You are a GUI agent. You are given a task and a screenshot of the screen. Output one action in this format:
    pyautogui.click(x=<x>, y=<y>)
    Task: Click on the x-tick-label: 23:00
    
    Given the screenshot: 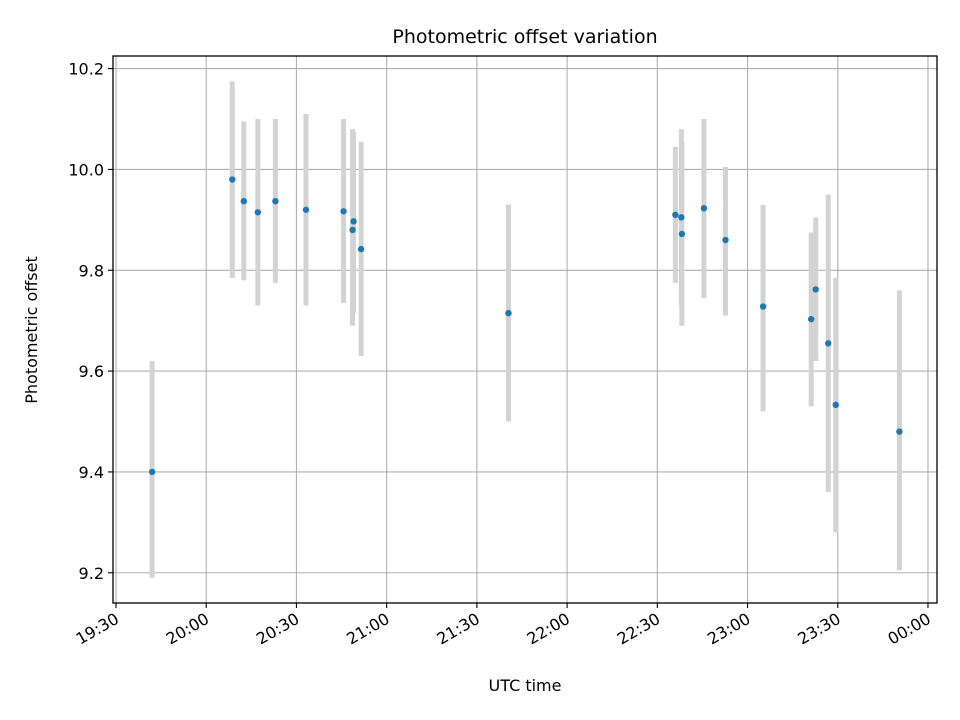 What is the action you would take?
    pyautogui.click(x=728, y=629)
    